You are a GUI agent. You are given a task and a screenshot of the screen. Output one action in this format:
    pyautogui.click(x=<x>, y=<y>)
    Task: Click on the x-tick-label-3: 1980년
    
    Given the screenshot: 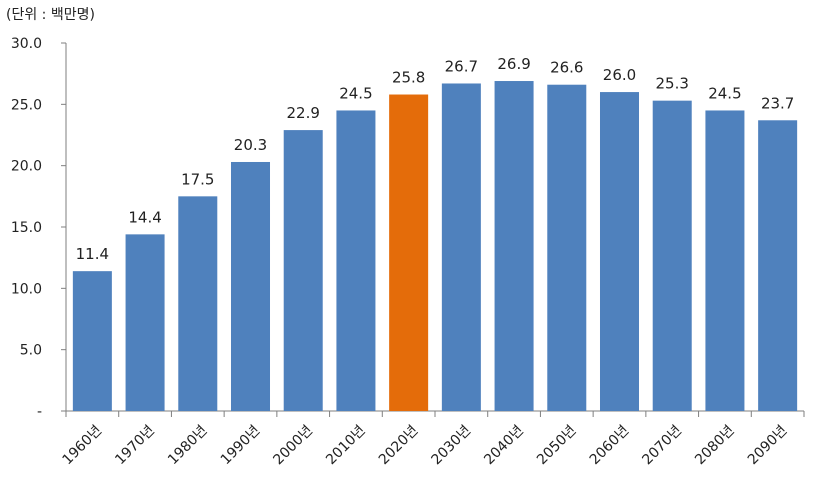 What is the action you would take?
    pyautogui.click(x=188, y=446)
    